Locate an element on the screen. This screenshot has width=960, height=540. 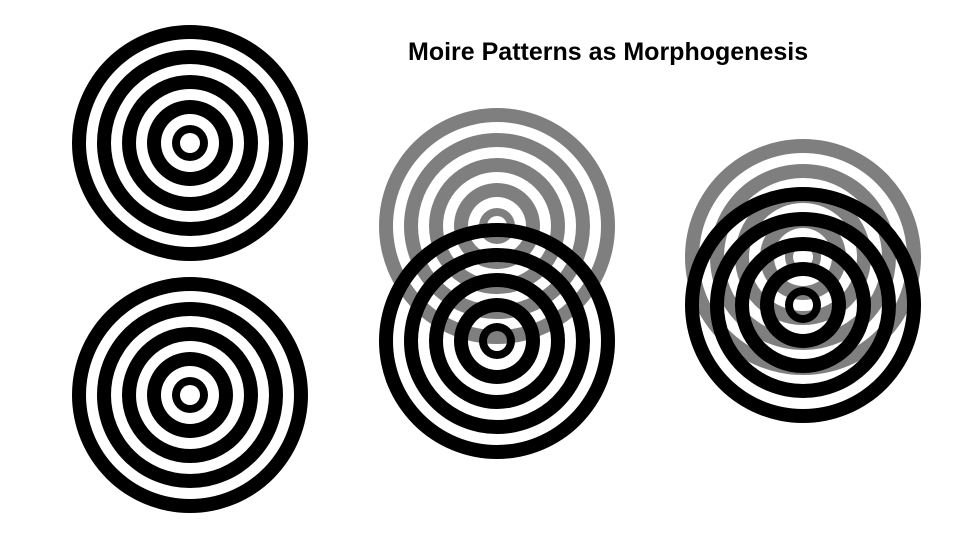
target-right-upper is located at coordinates (803, 257).